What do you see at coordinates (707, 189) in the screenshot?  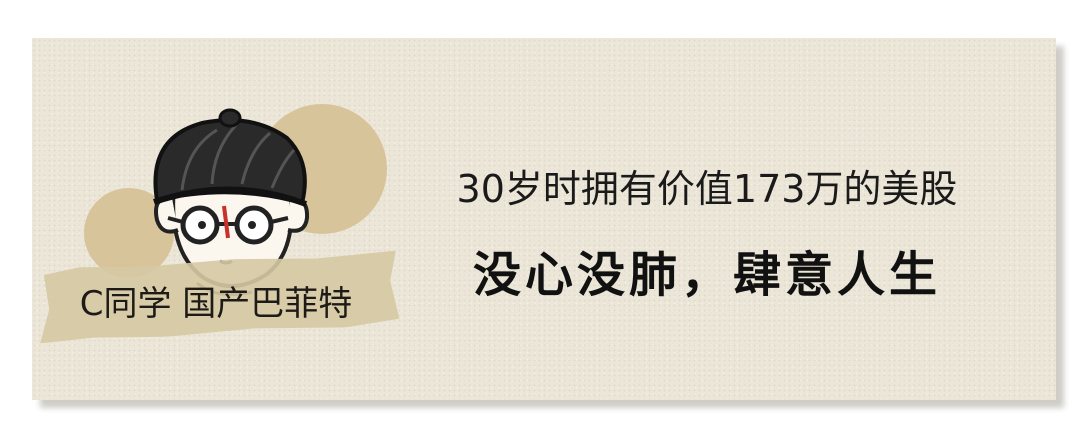 I see `banner-subtitle: 30岁时拥有价值173万的美股` at bounding box center [707, 189].